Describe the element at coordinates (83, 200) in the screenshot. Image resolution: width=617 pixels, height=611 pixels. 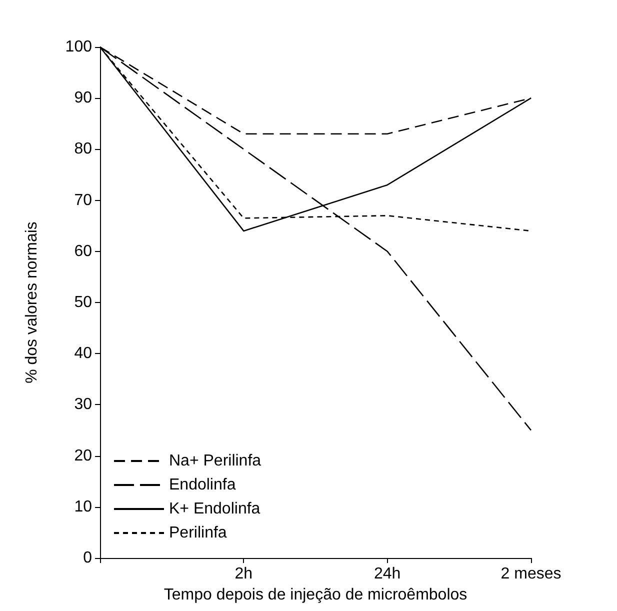
I see `y-tick-label: 70` at that location.